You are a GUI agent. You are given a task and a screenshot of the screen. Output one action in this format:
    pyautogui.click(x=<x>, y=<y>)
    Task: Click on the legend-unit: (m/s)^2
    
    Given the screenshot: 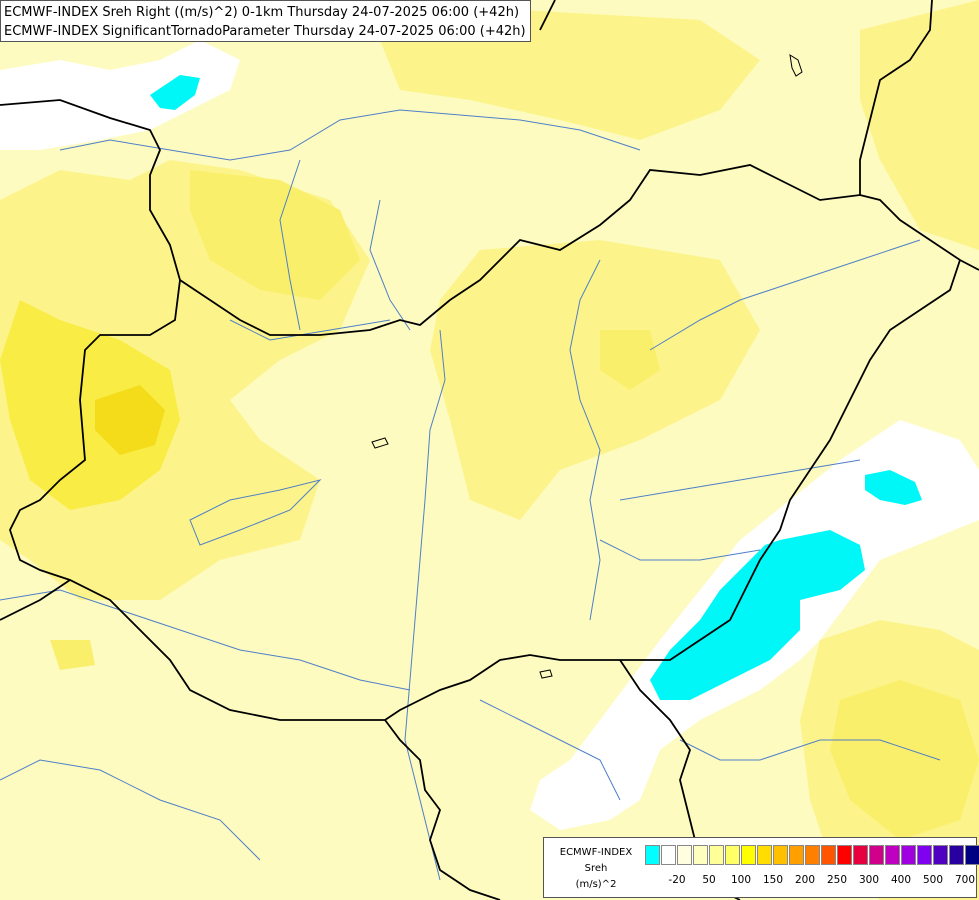 What is the action you would take?
    pyautogui.click(x=596, y=884)
    